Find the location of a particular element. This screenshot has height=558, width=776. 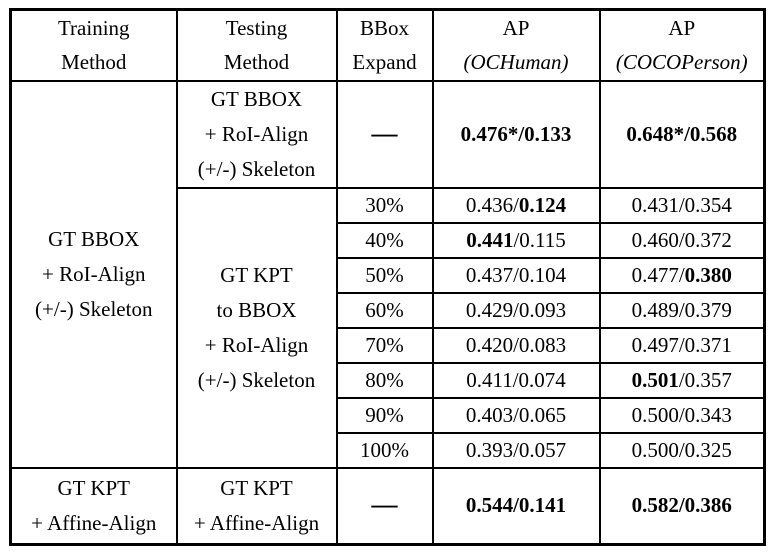

cell-ap-ochuman: 0.544/0.141 is located at coordinates (516, 506).